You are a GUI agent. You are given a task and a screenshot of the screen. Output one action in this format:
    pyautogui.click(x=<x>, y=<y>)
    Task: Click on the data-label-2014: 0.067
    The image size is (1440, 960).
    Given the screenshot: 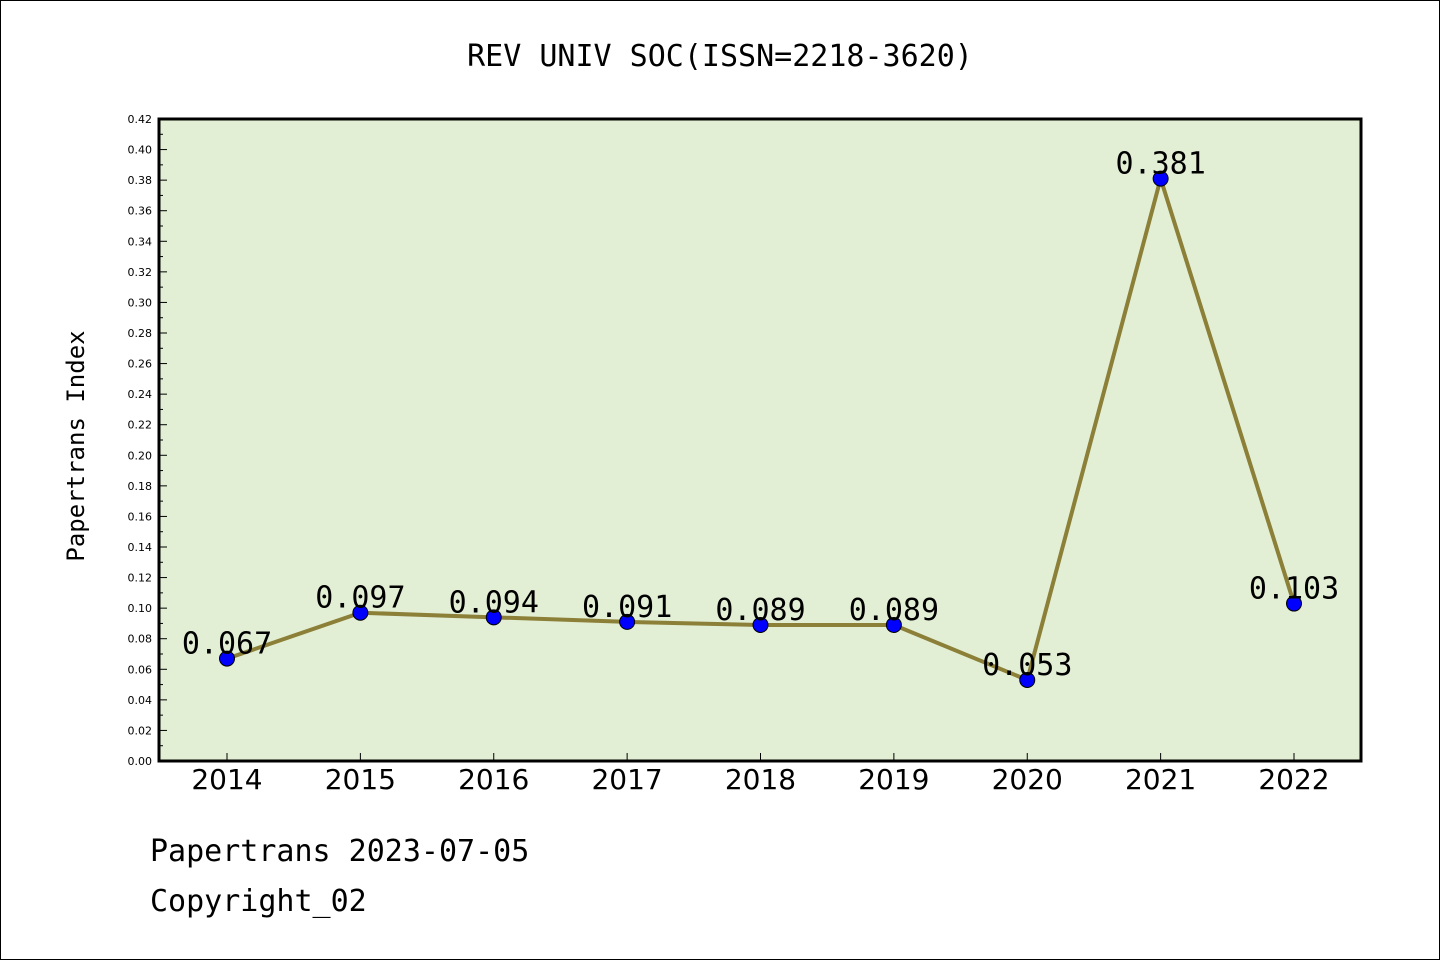 What is the action you would take?
    pyautogui.click(x=227, y=644)
    